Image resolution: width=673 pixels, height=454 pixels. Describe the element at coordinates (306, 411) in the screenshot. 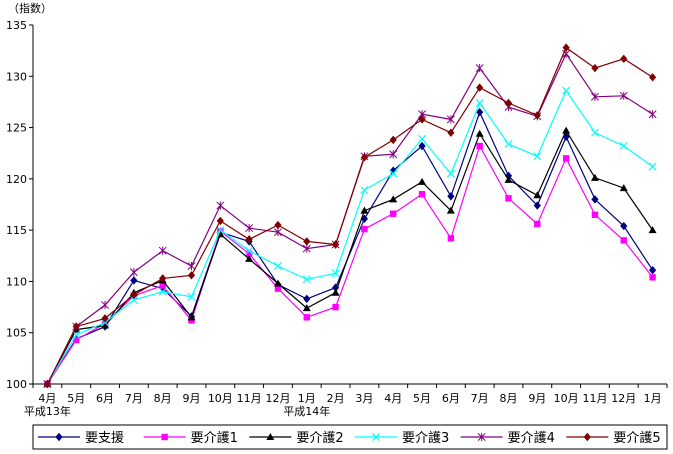

I see `year-label: 平成14年` at that location.